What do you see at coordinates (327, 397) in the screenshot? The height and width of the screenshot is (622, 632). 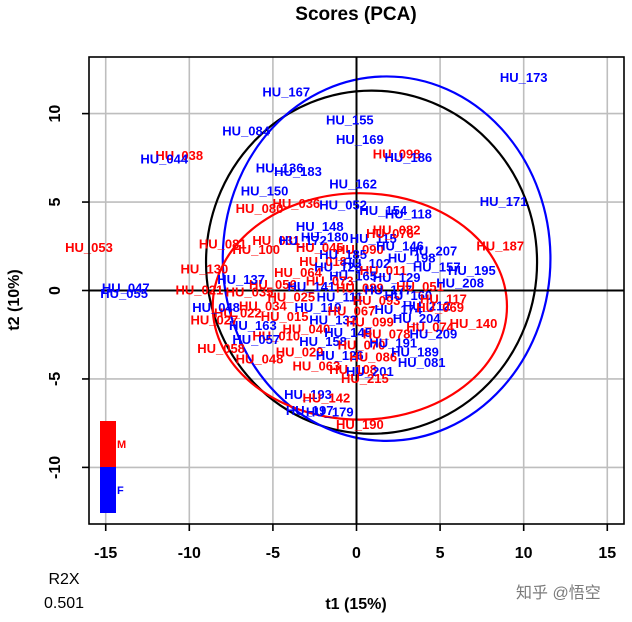 I see `point-label: HU_142` at bounding box center [327, 397].